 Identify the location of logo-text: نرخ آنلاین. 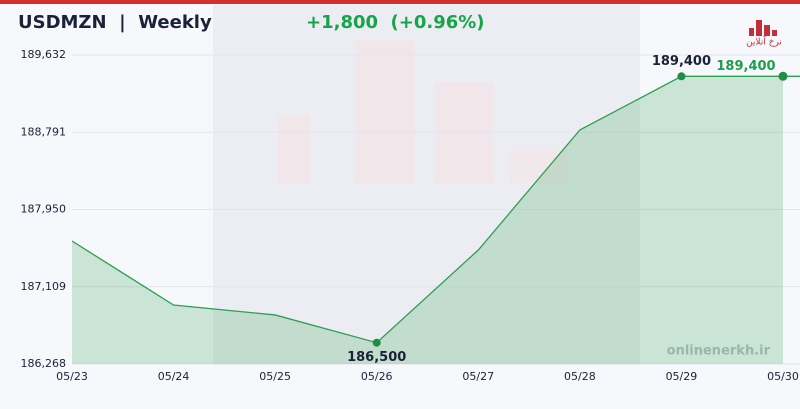
(764, 42).